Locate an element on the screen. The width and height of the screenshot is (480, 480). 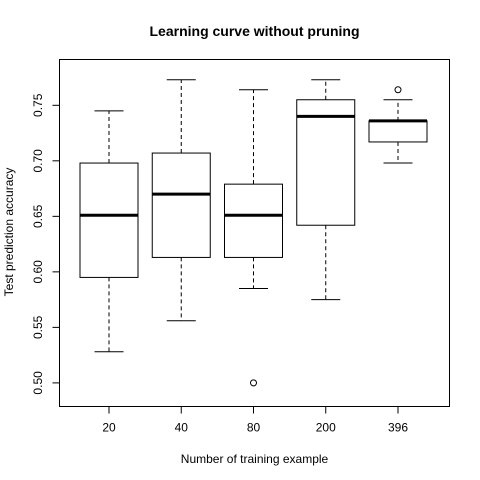
chart-title: Learning curve without pruning is located at coordinates (255, 31).